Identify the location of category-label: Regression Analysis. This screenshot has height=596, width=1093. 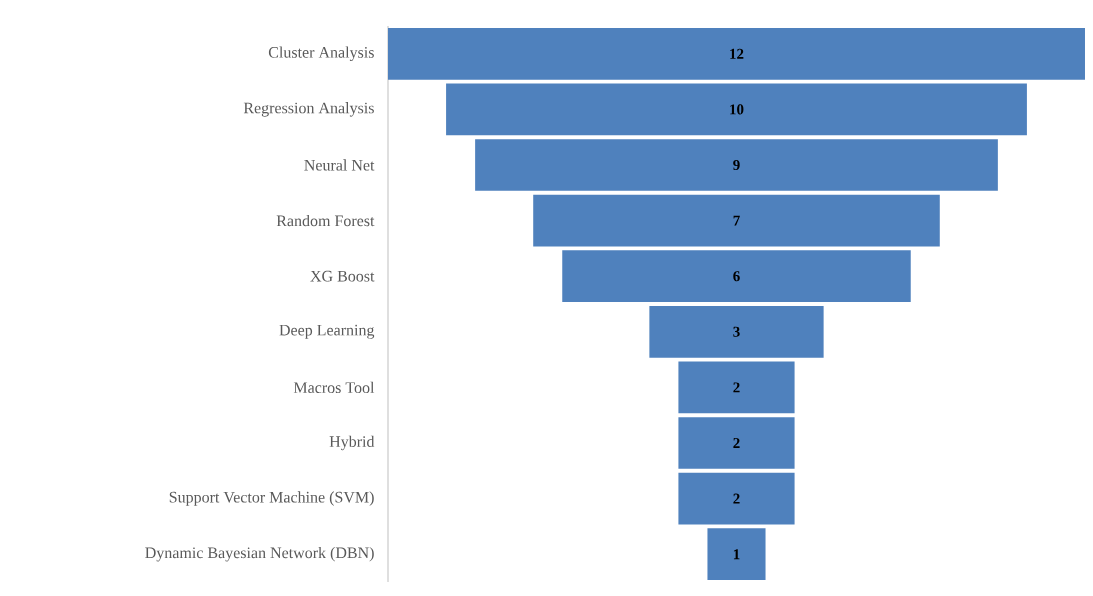
(308, 109).